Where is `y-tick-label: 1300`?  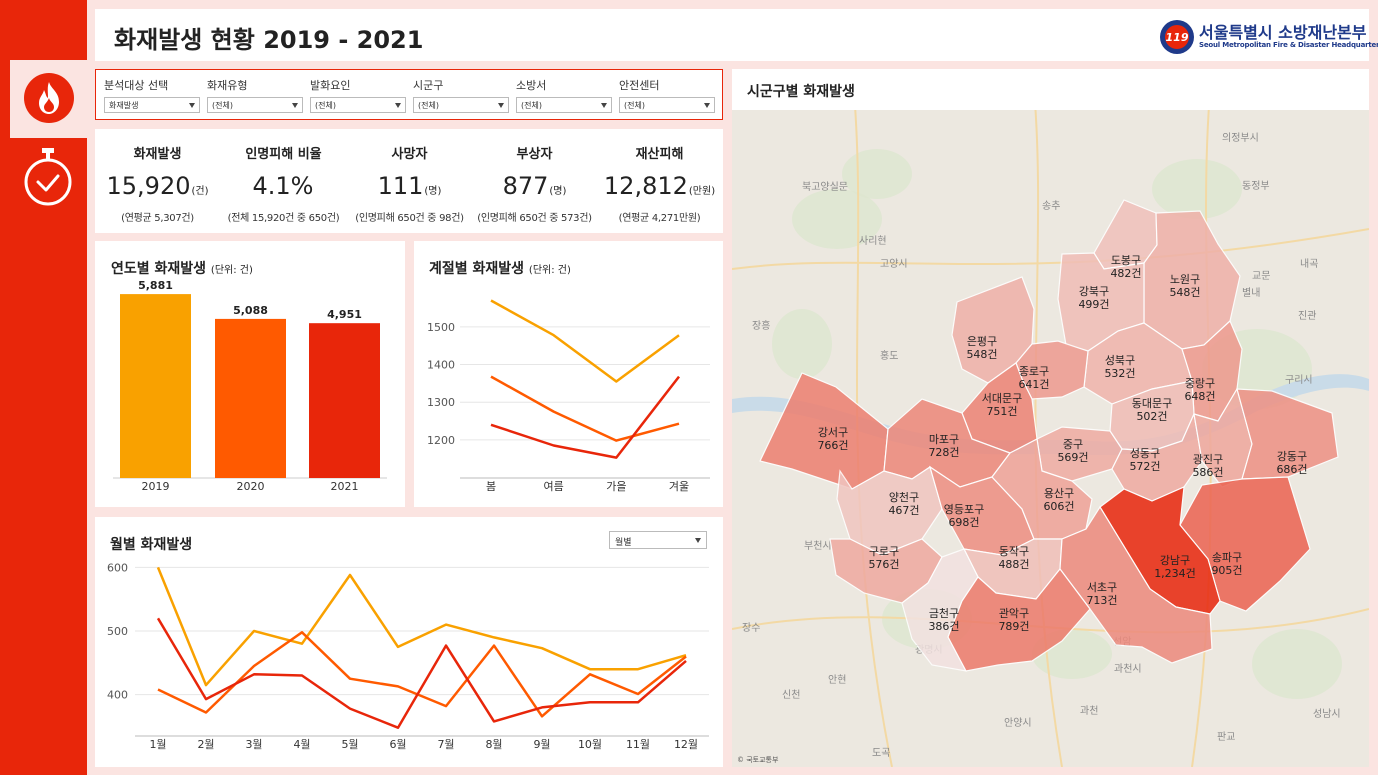 y-tick-label: 1300 is located at coordinates (441, 402).